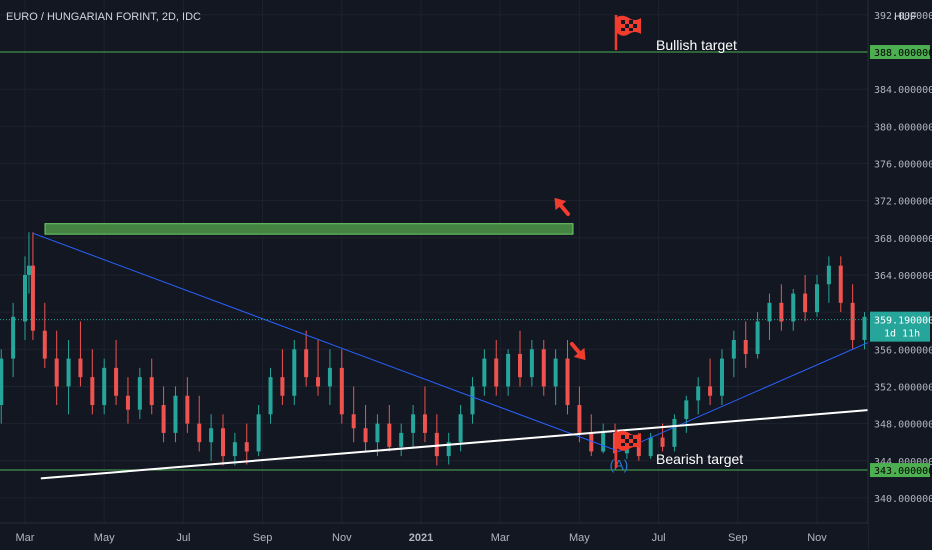  Describe the element at coordinates (903, 425) in the screenshot. I see `price-tick-label: 348.000000` at that location.